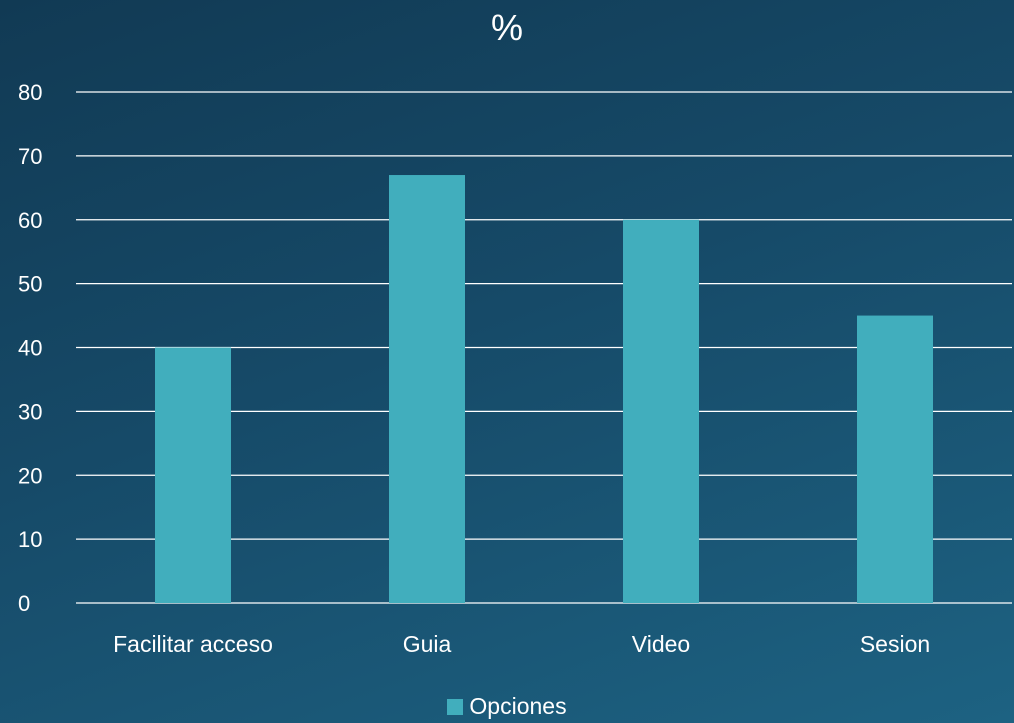 The width and height of the screenshot is (1014, 723). I want to click on y-tick-label: 30, so click(30, 411).